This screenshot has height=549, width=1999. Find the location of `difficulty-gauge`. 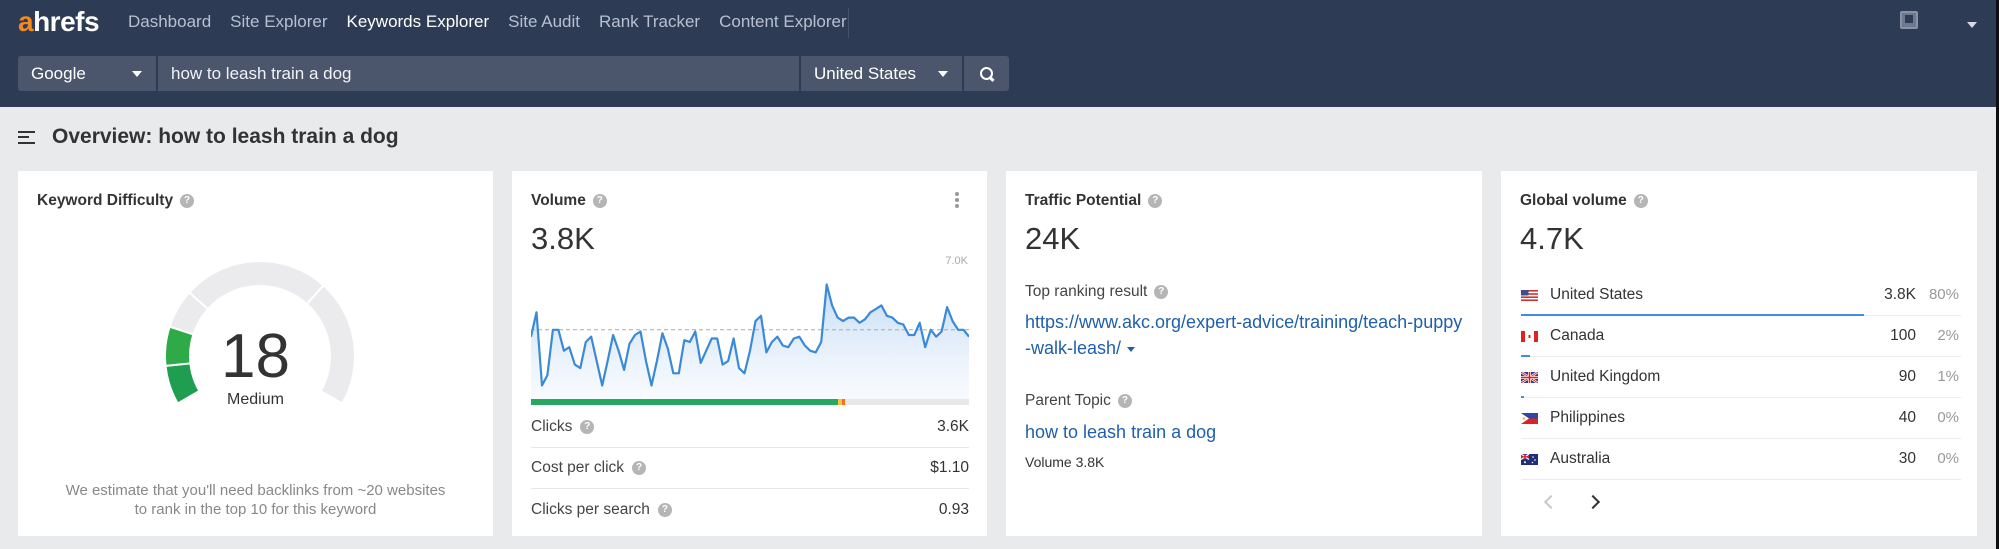

difficulty-gauge is located at coordinates (260, 332).